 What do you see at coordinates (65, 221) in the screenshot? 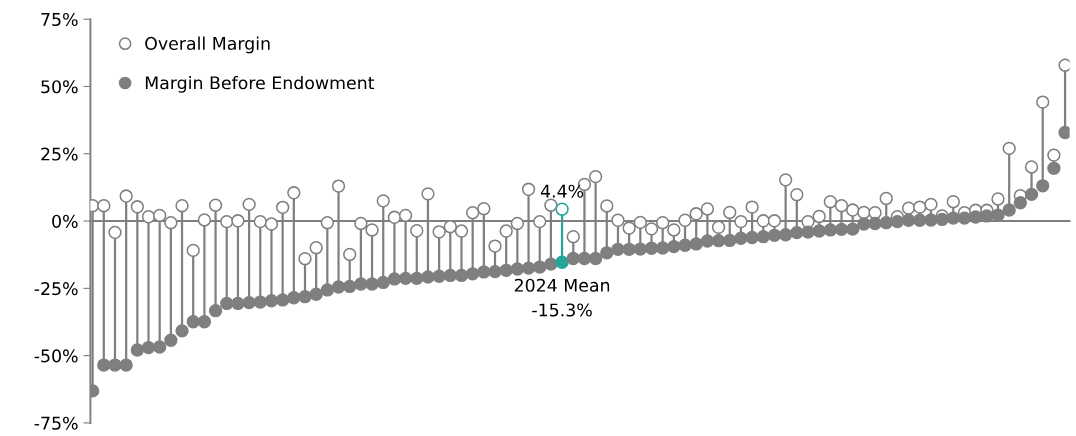
I see `y-tick-label: 0%` at bounding box center [65, 221].